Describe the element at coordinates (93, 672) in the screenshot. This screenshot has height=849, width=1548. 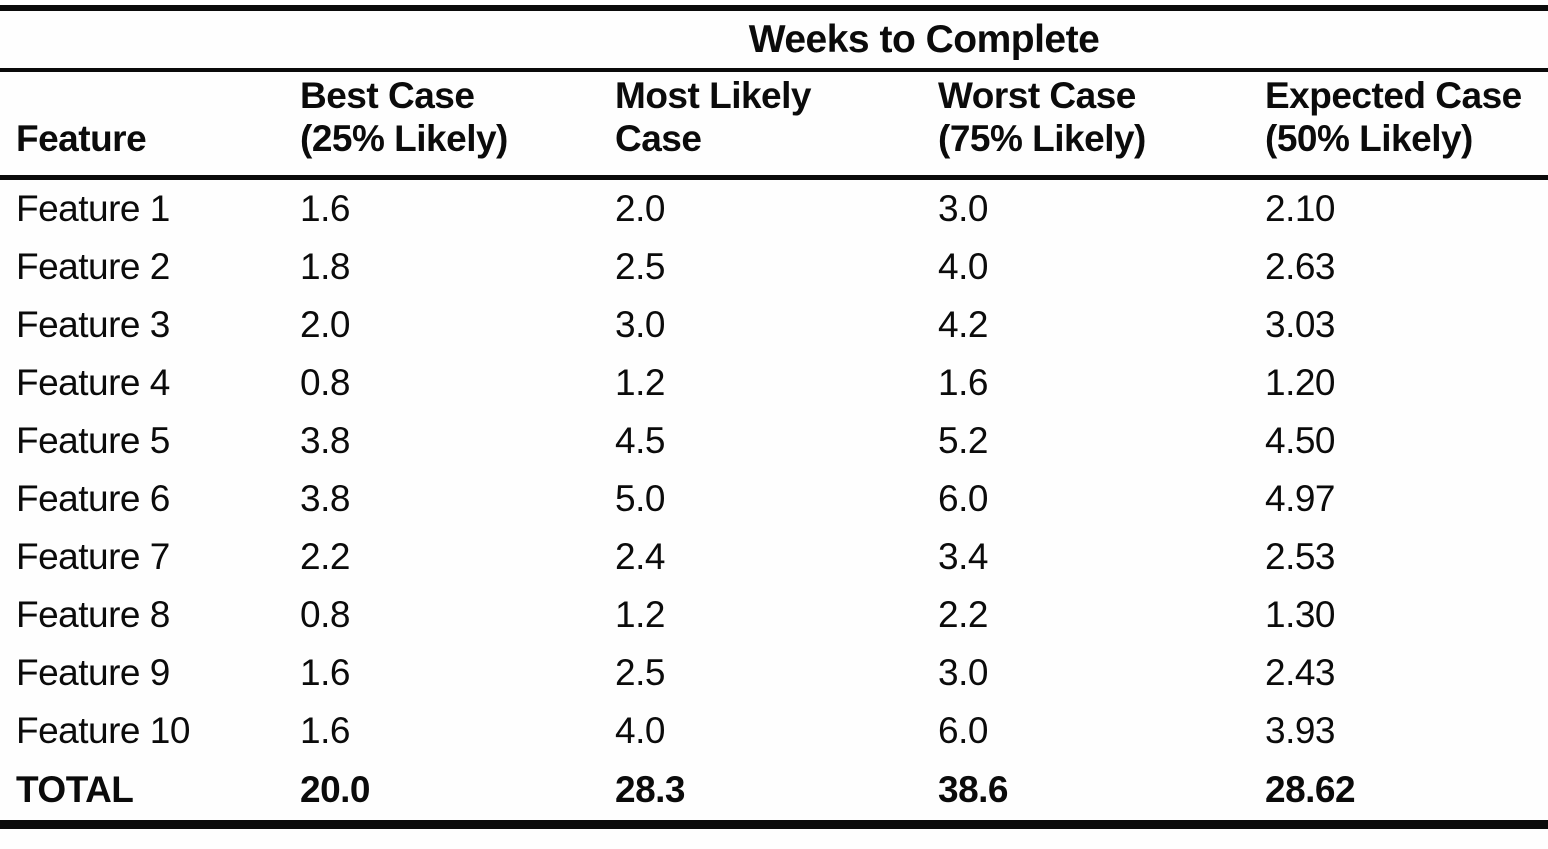
I see `cell-feature: Feature 9` at that location.